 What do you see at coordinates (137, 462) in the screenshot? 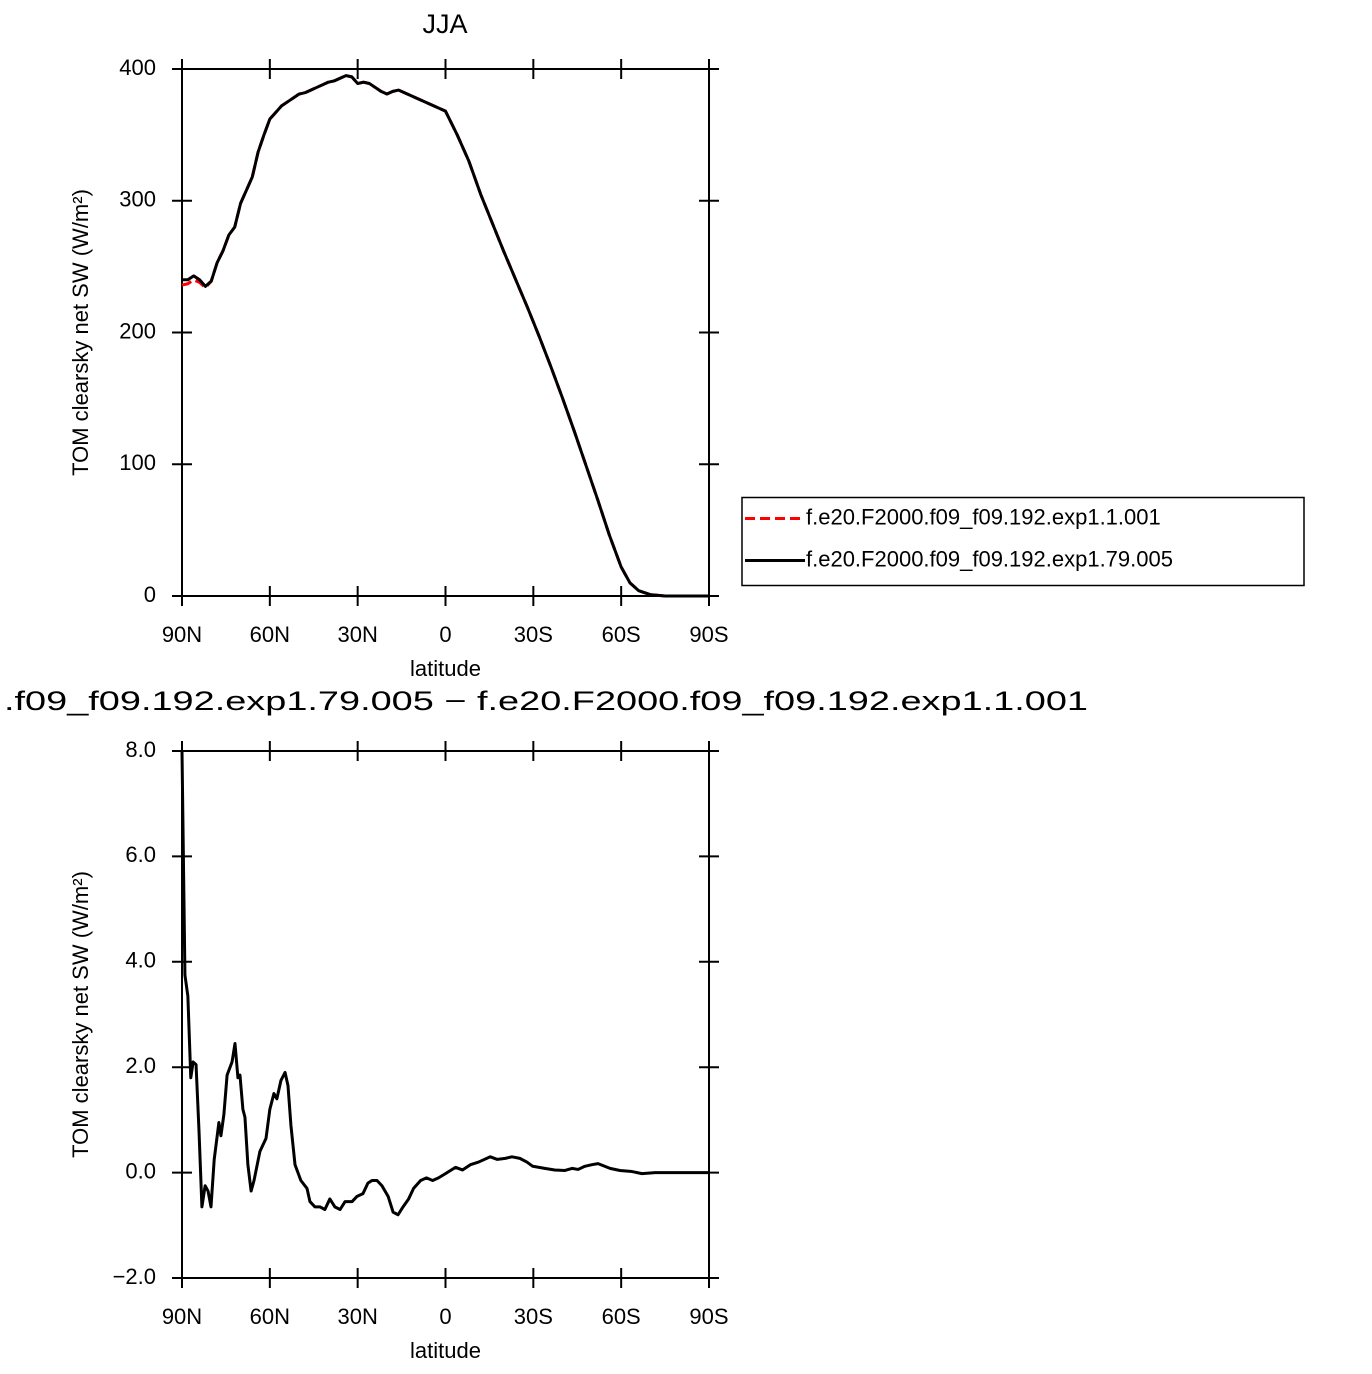
I see `y-tick-label: 100` at bounding box center [137, 462].